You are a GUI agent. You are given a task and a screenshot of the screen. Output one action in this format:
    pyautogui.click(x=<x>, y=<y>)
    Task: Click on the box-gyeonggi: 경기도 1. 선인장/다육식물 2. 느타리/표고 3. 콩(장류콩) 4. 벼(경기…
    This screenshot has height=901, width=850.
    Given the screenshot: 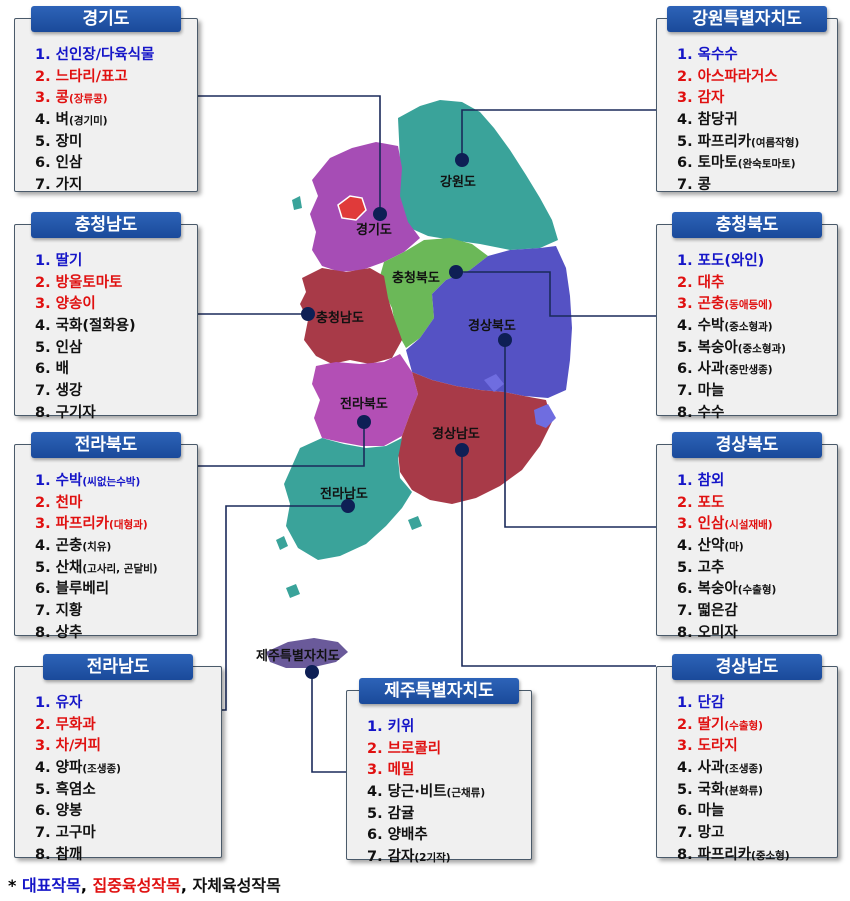 What is the action you would take?
    pyautogui.click(x=106, y=99)
    